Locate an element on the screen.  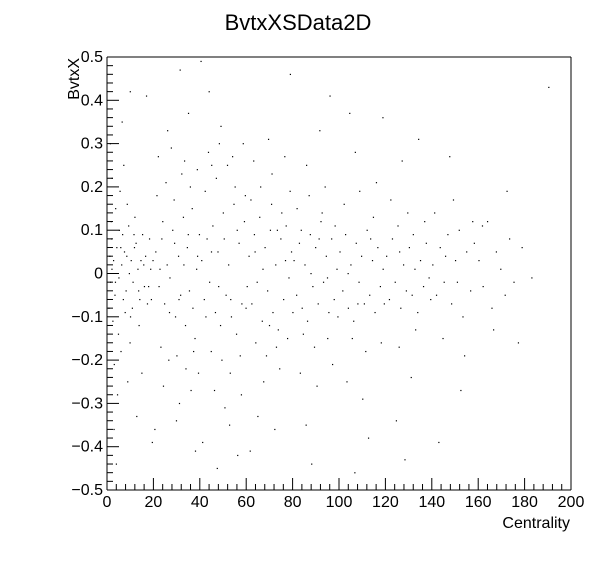
x-tick-label: 140 is located at coordinates (431, 502).